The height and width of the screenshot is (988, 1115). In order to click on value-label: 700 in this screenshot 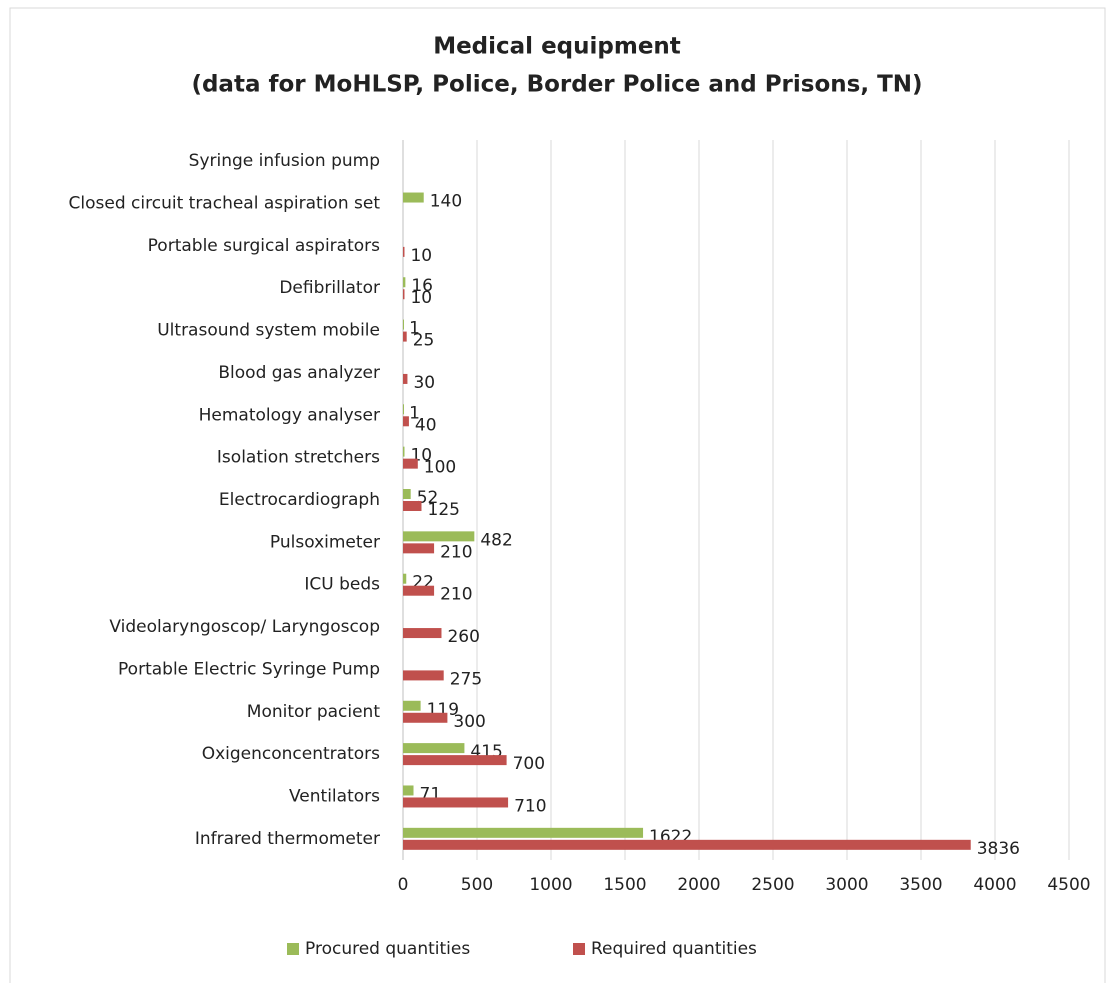, I will do `click(529, 764)`.